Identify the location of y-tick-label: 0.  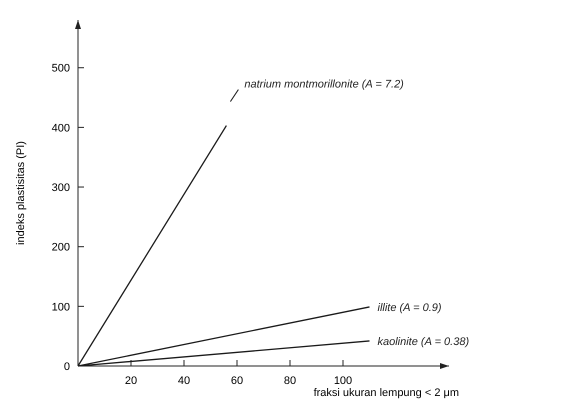
(67, 367).